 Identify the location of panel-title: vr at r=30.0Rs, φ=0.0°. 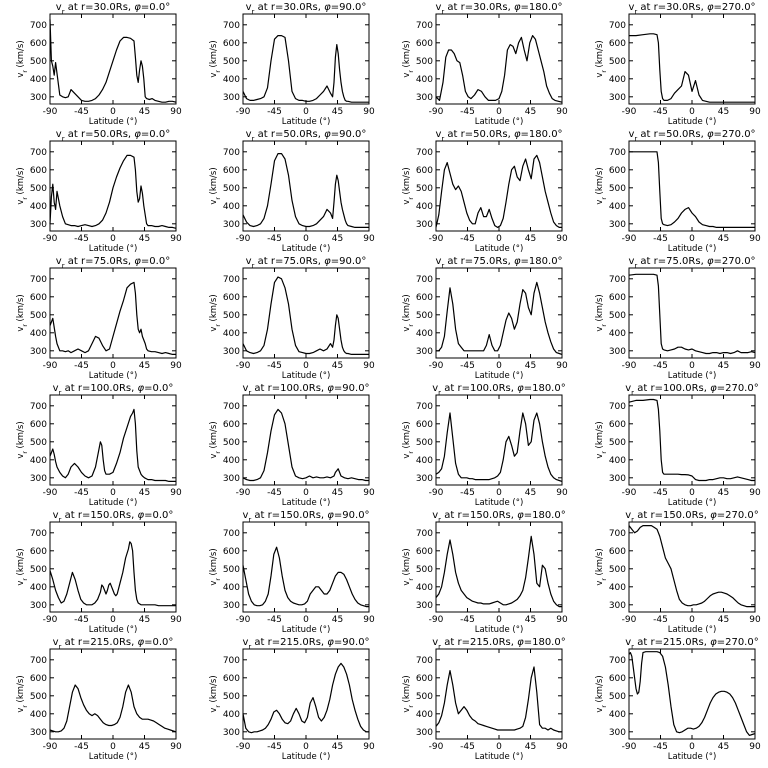
(113, 9).